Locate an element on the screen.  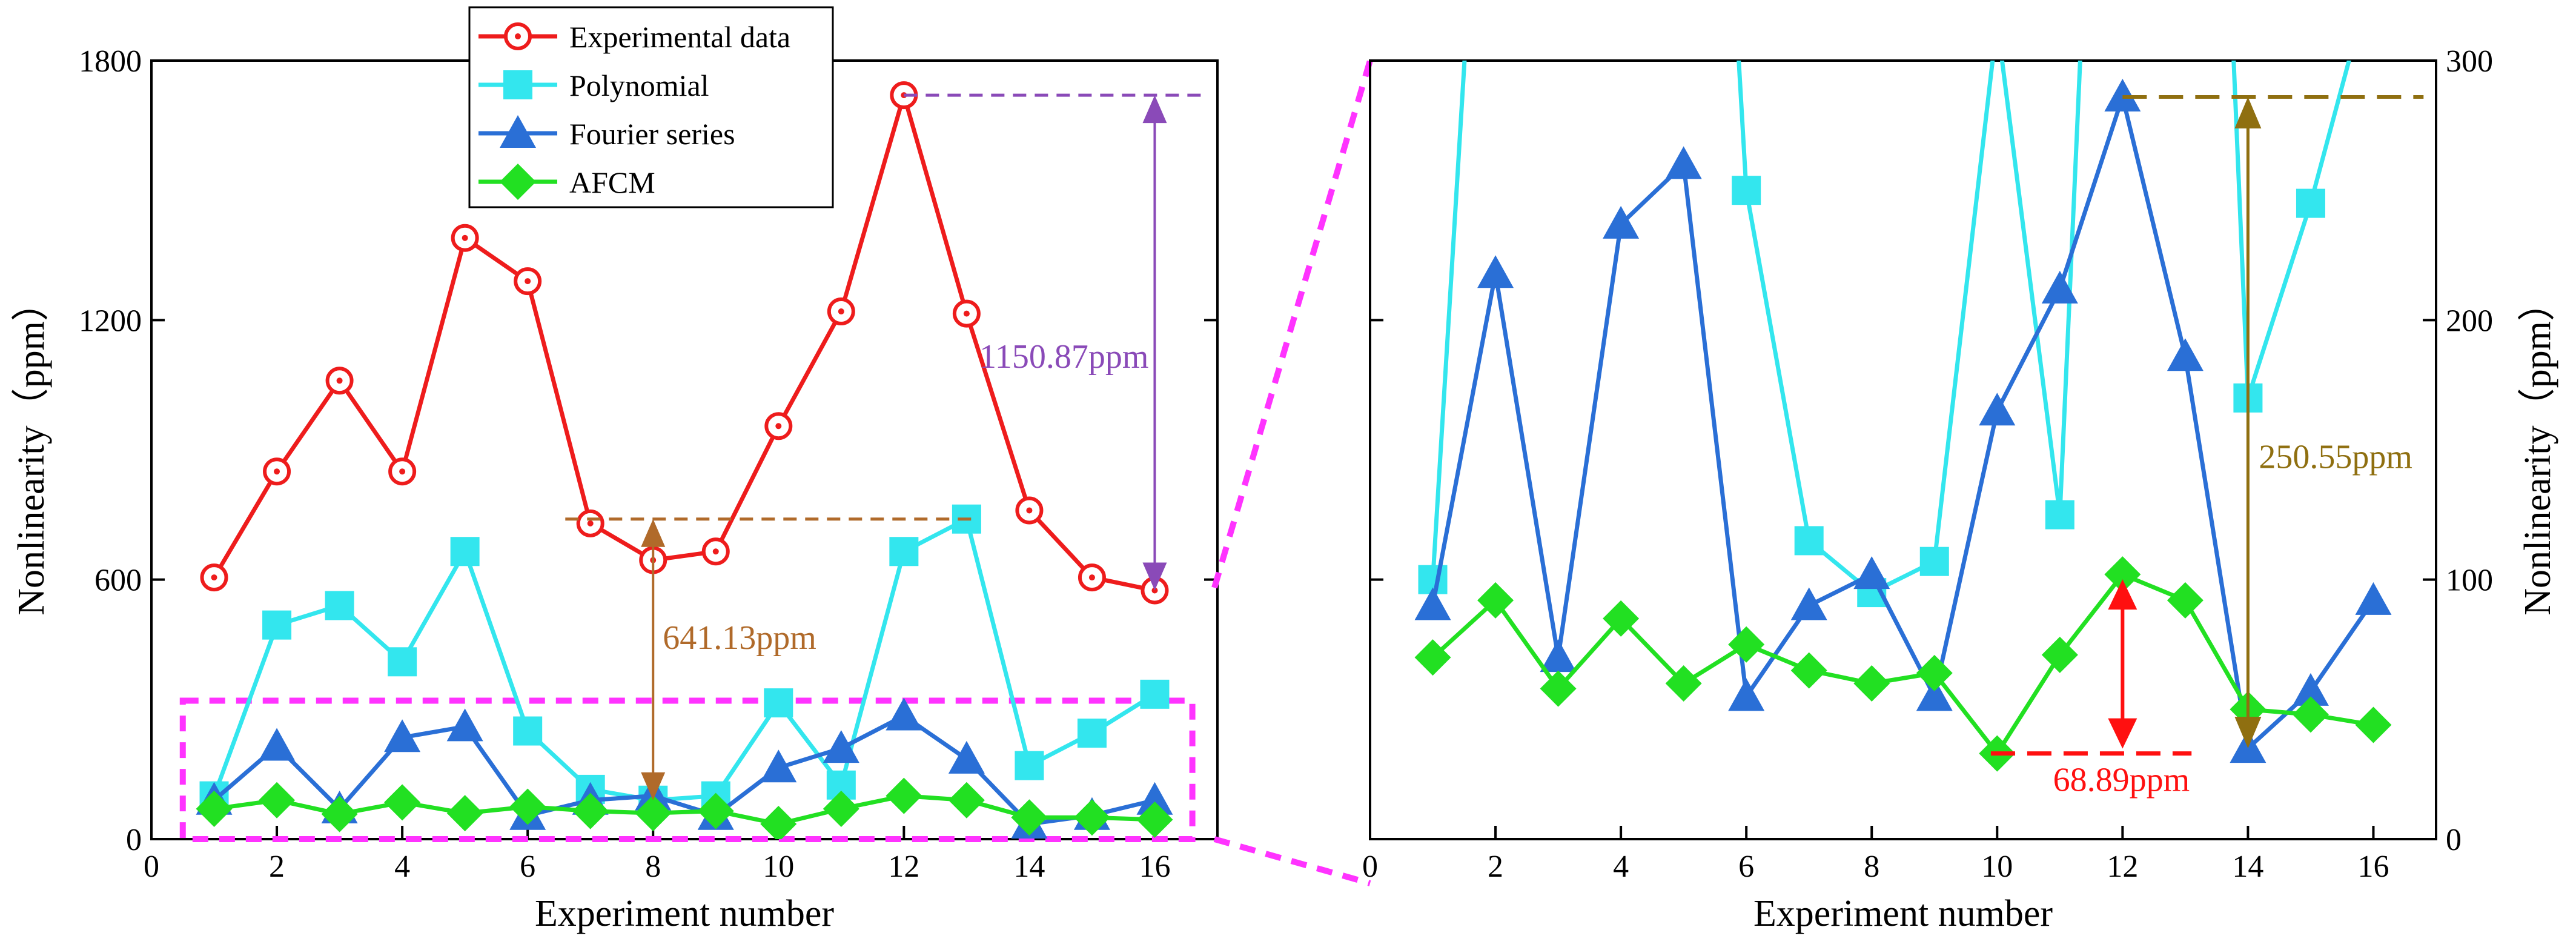
right-x-tick-label-6: 12 is located at coordinates (2122, 866).